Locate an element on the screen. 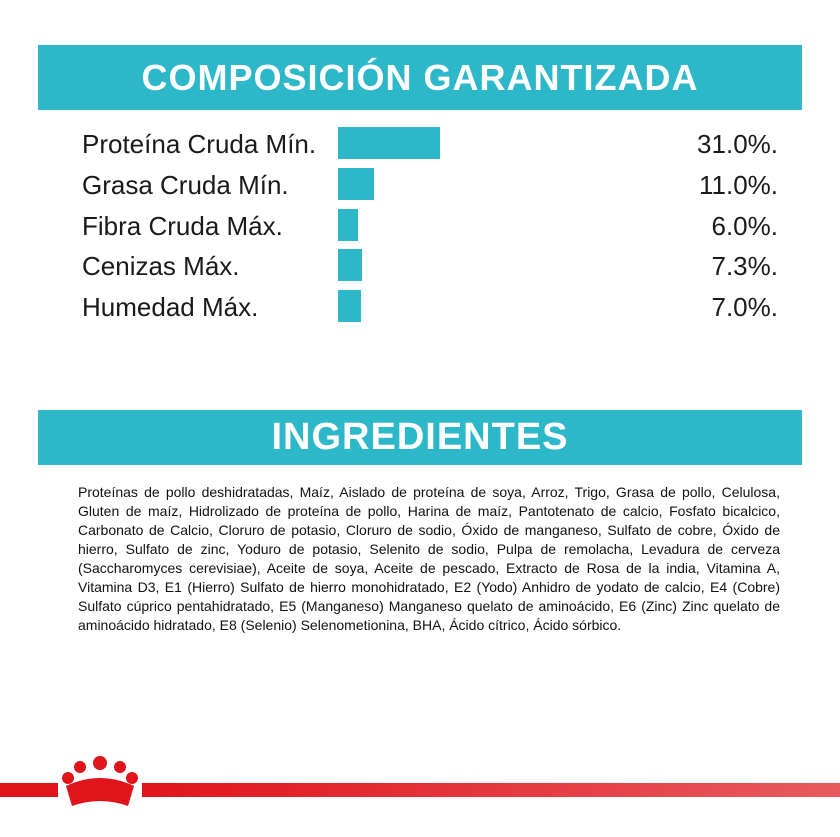 This screenshot has width=840, height=837. composition-row: Proteína Cruda Mín. 31.0%. is located at coordinates (420, 147).